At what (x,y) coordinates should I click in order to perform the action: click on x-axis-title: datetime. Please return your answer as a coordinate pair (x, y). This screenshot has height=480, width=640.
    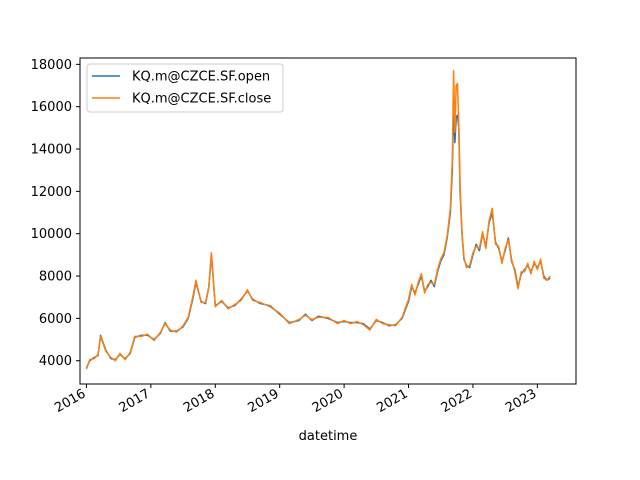
    Looking at the image, I should click on (328, 436).